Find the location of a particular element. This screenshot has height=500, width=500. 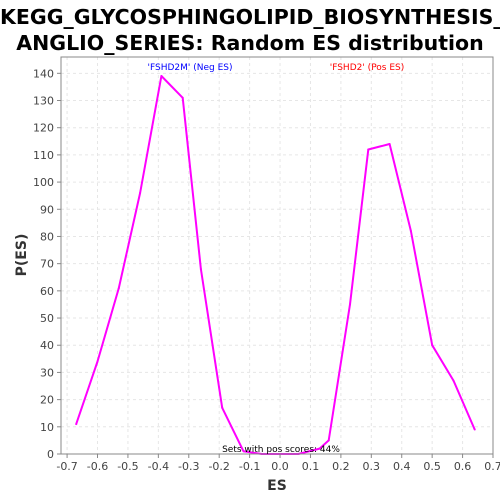

x-tick-label: -0.6 is located at coordinates (97, 466).